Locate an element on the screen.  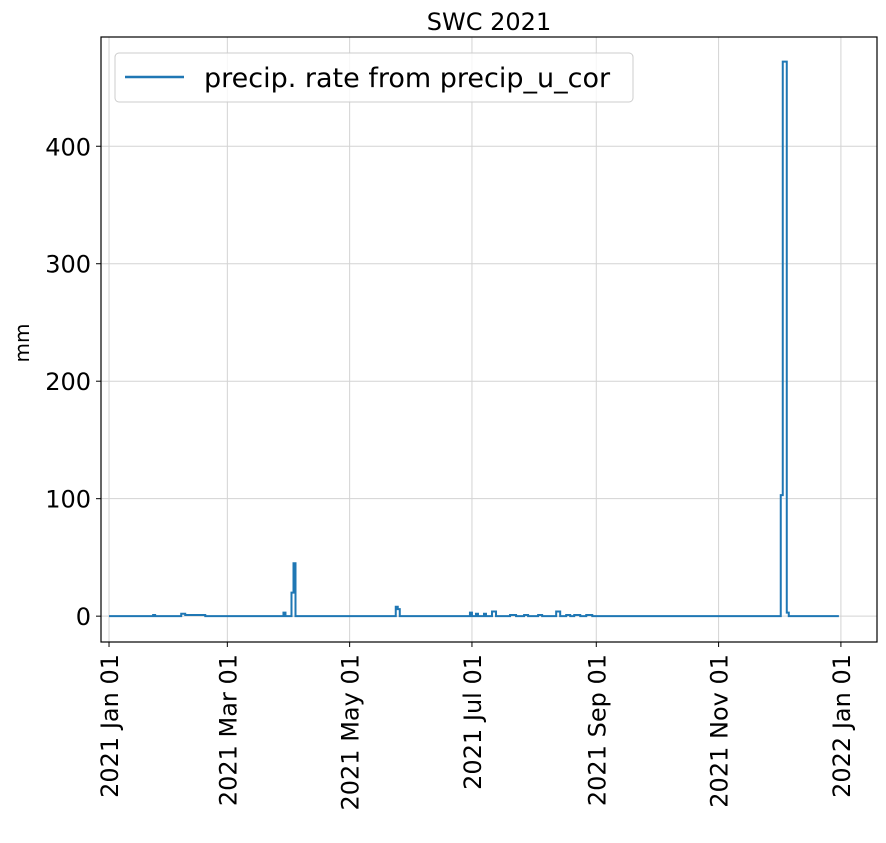
legend-box is located at coordinates (374, 77).